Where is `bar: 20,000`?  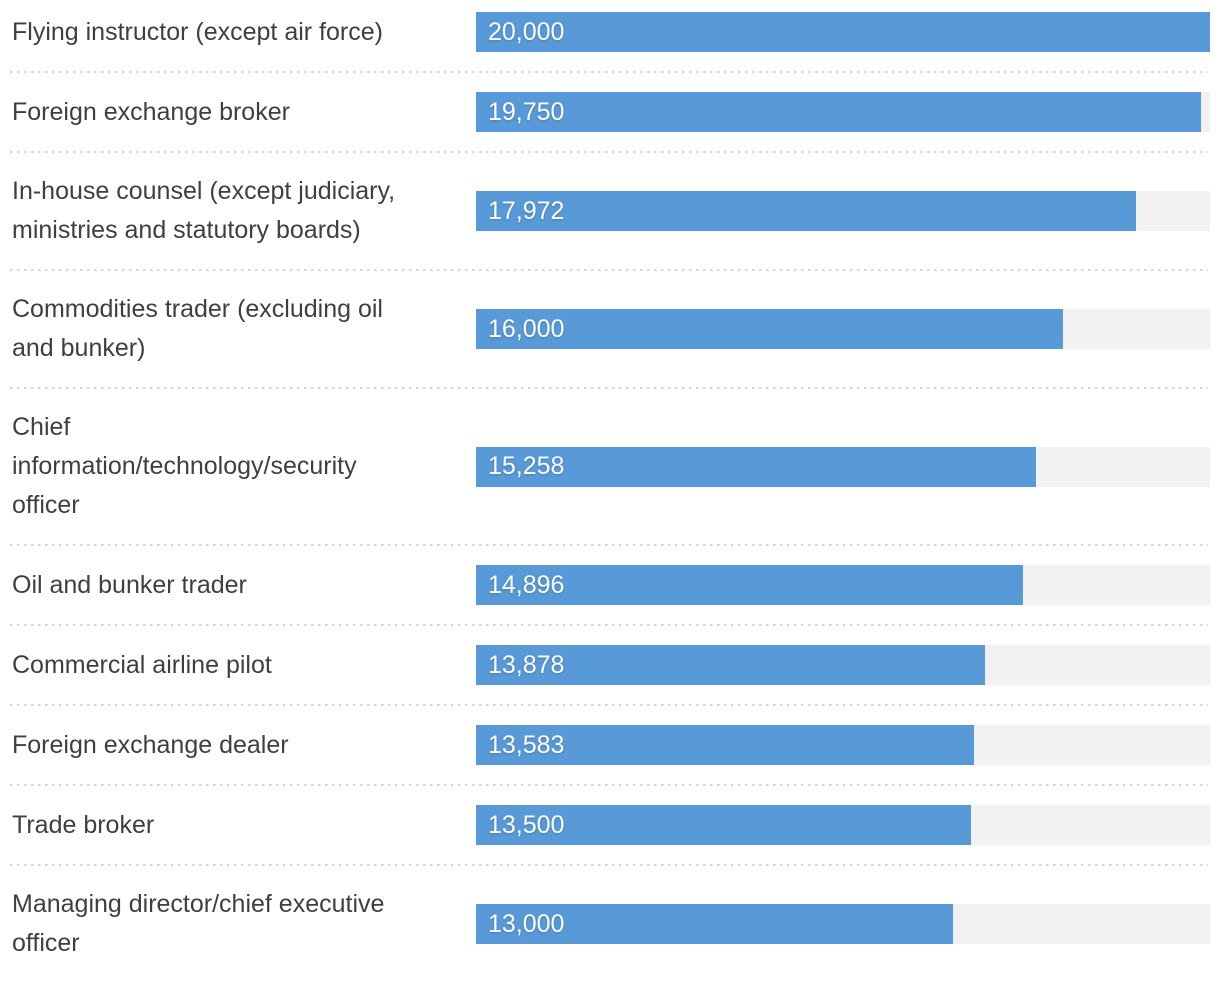
bar: 20,000 is located at coordinates (843, 32).